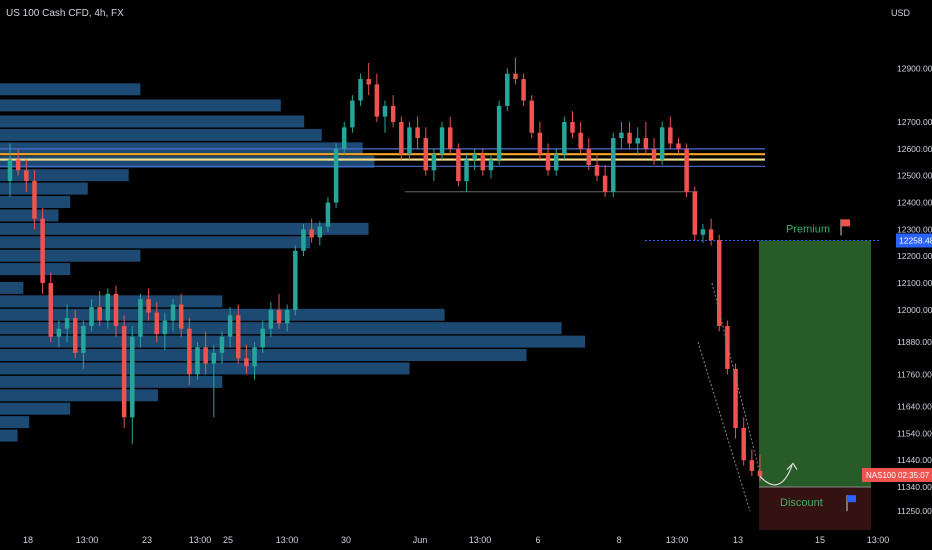  Describe the element at coordinates (537, 540) in the screenshot. I see `x-tick-label: 6` at that location.